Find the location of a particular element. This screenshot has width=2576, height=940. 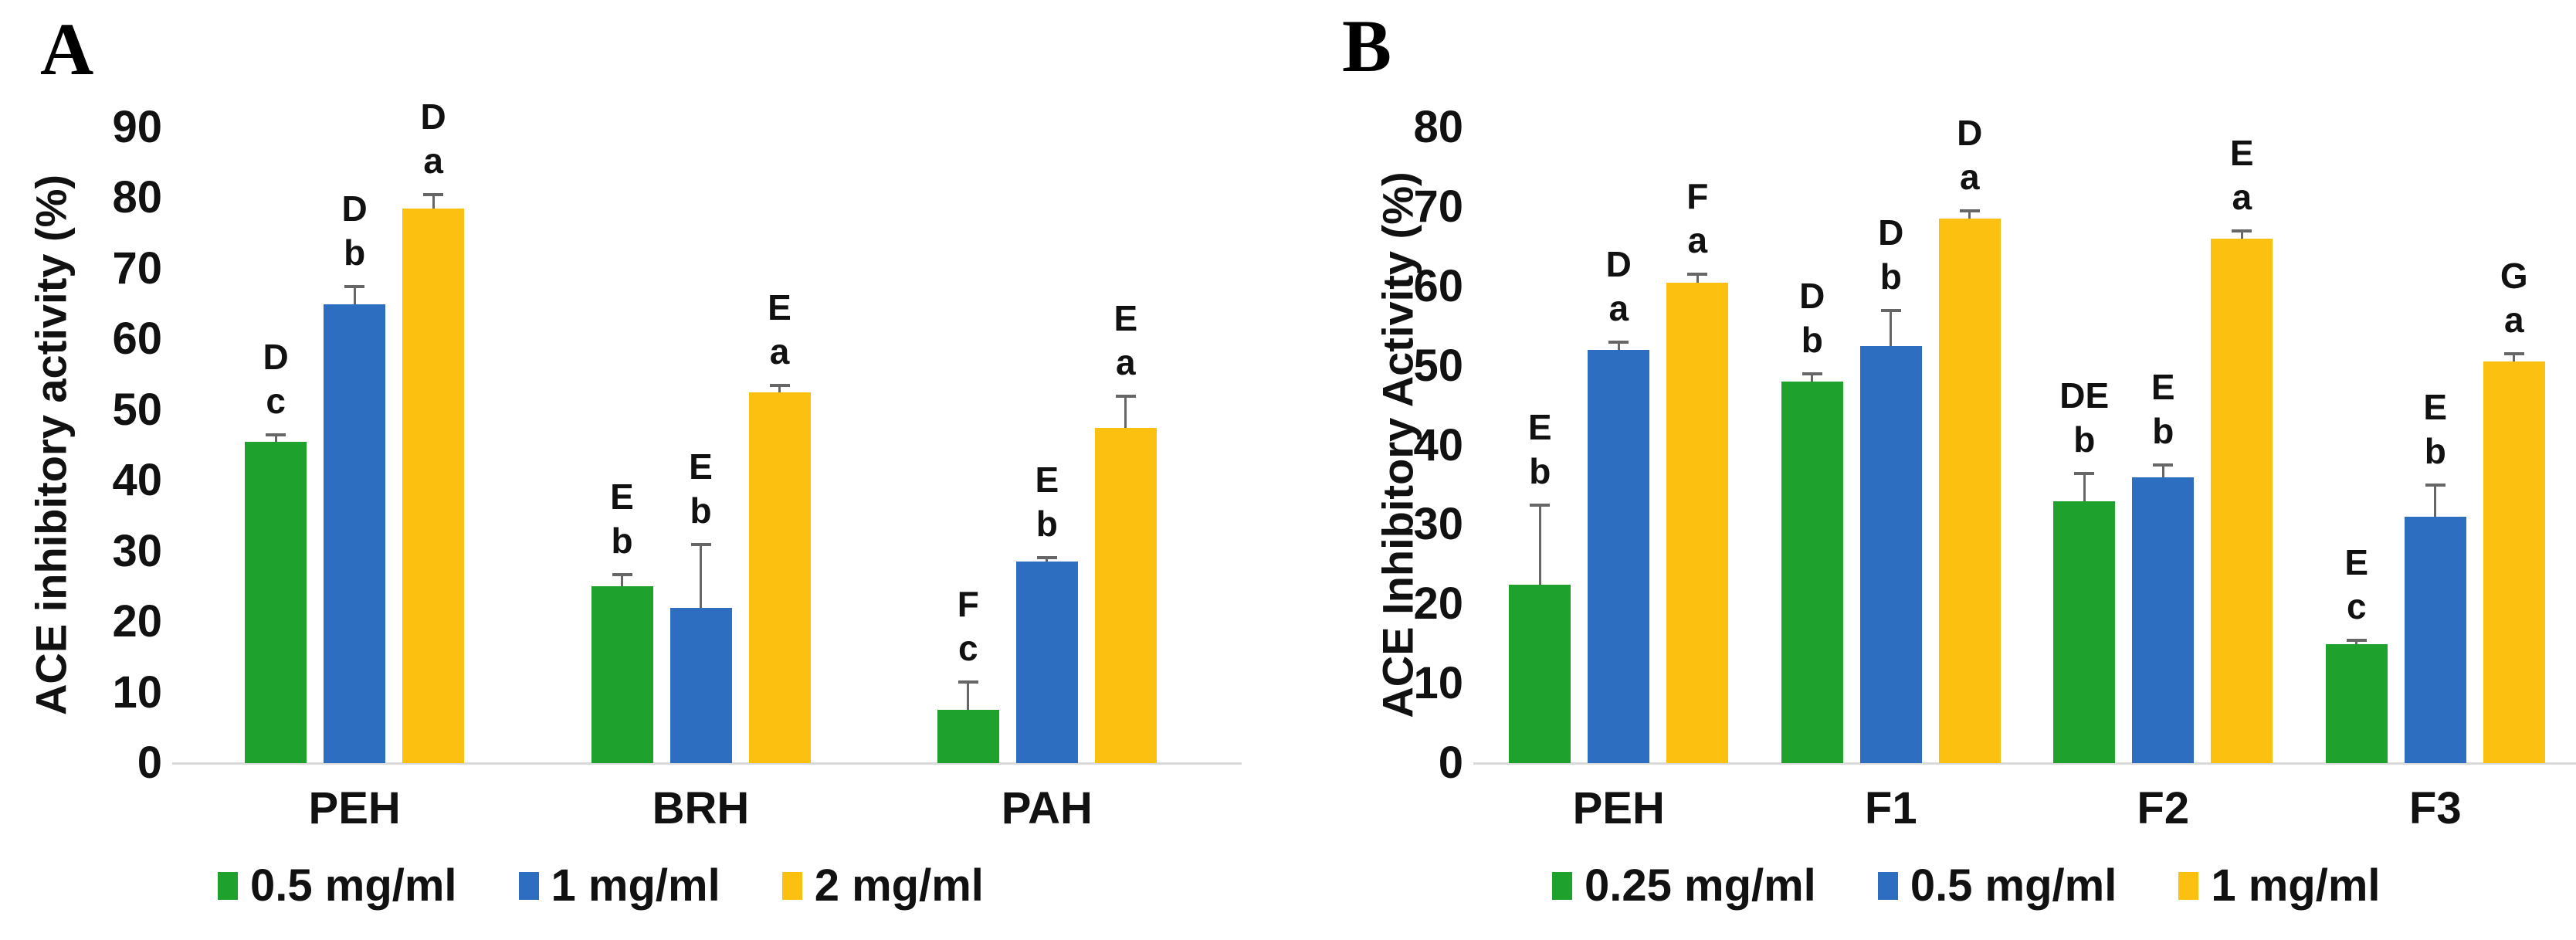

panel-b-letter: B is located at coordinates (1367, 46).